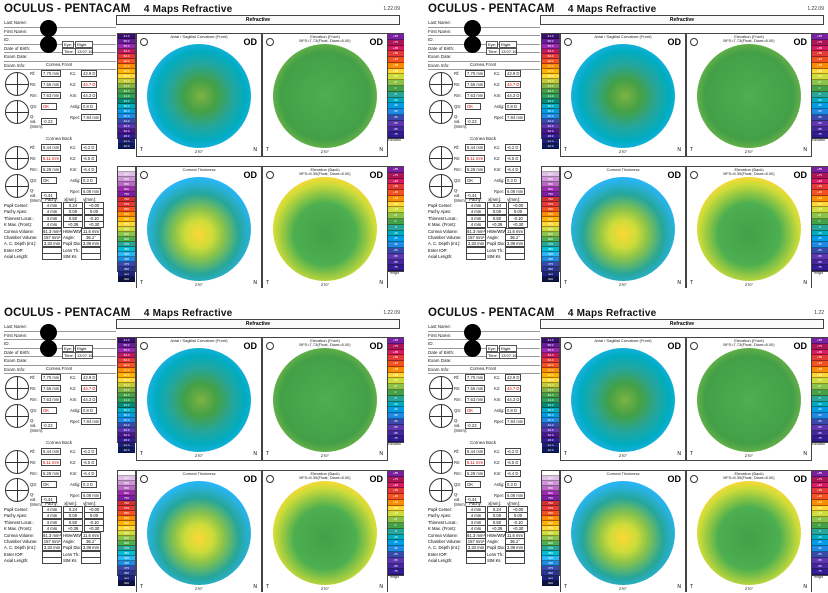 This screenshot has width=828, height=593. Describe the element at coordinates (49, 195) in the screenshot. I see `param-value: -0.44` at that location.